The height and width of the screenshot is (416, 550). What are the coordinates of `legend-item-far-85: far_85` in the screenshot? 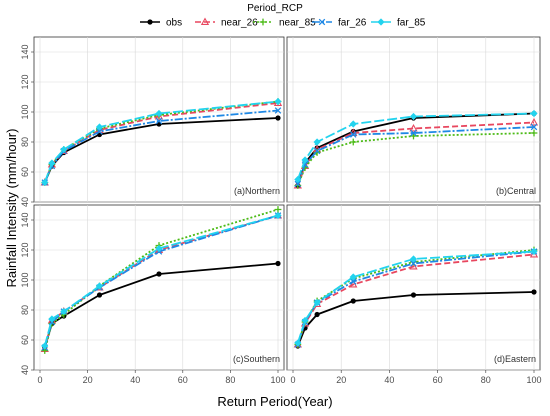 It's located at (398, 23).